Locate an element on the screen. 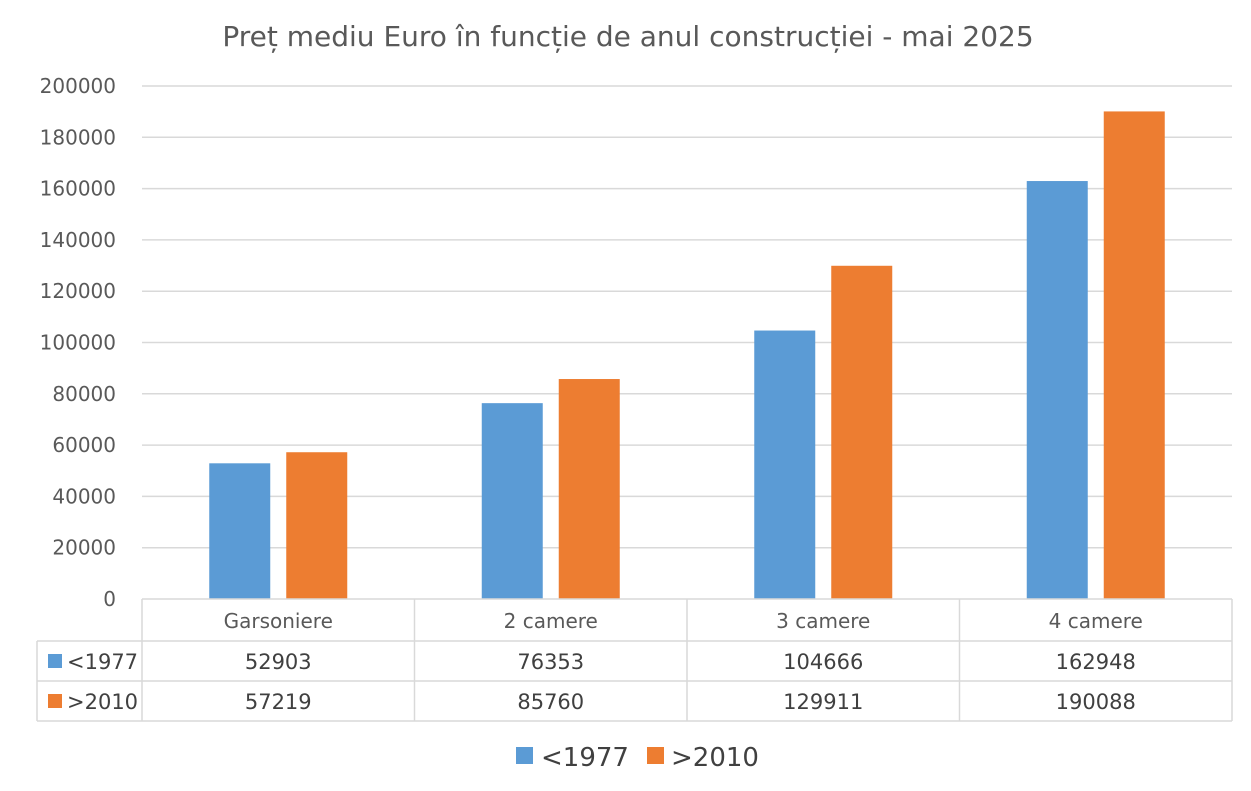 This screenshot has width=1251, height=791. data-label: 57219 is located at coordinates (278, 702).